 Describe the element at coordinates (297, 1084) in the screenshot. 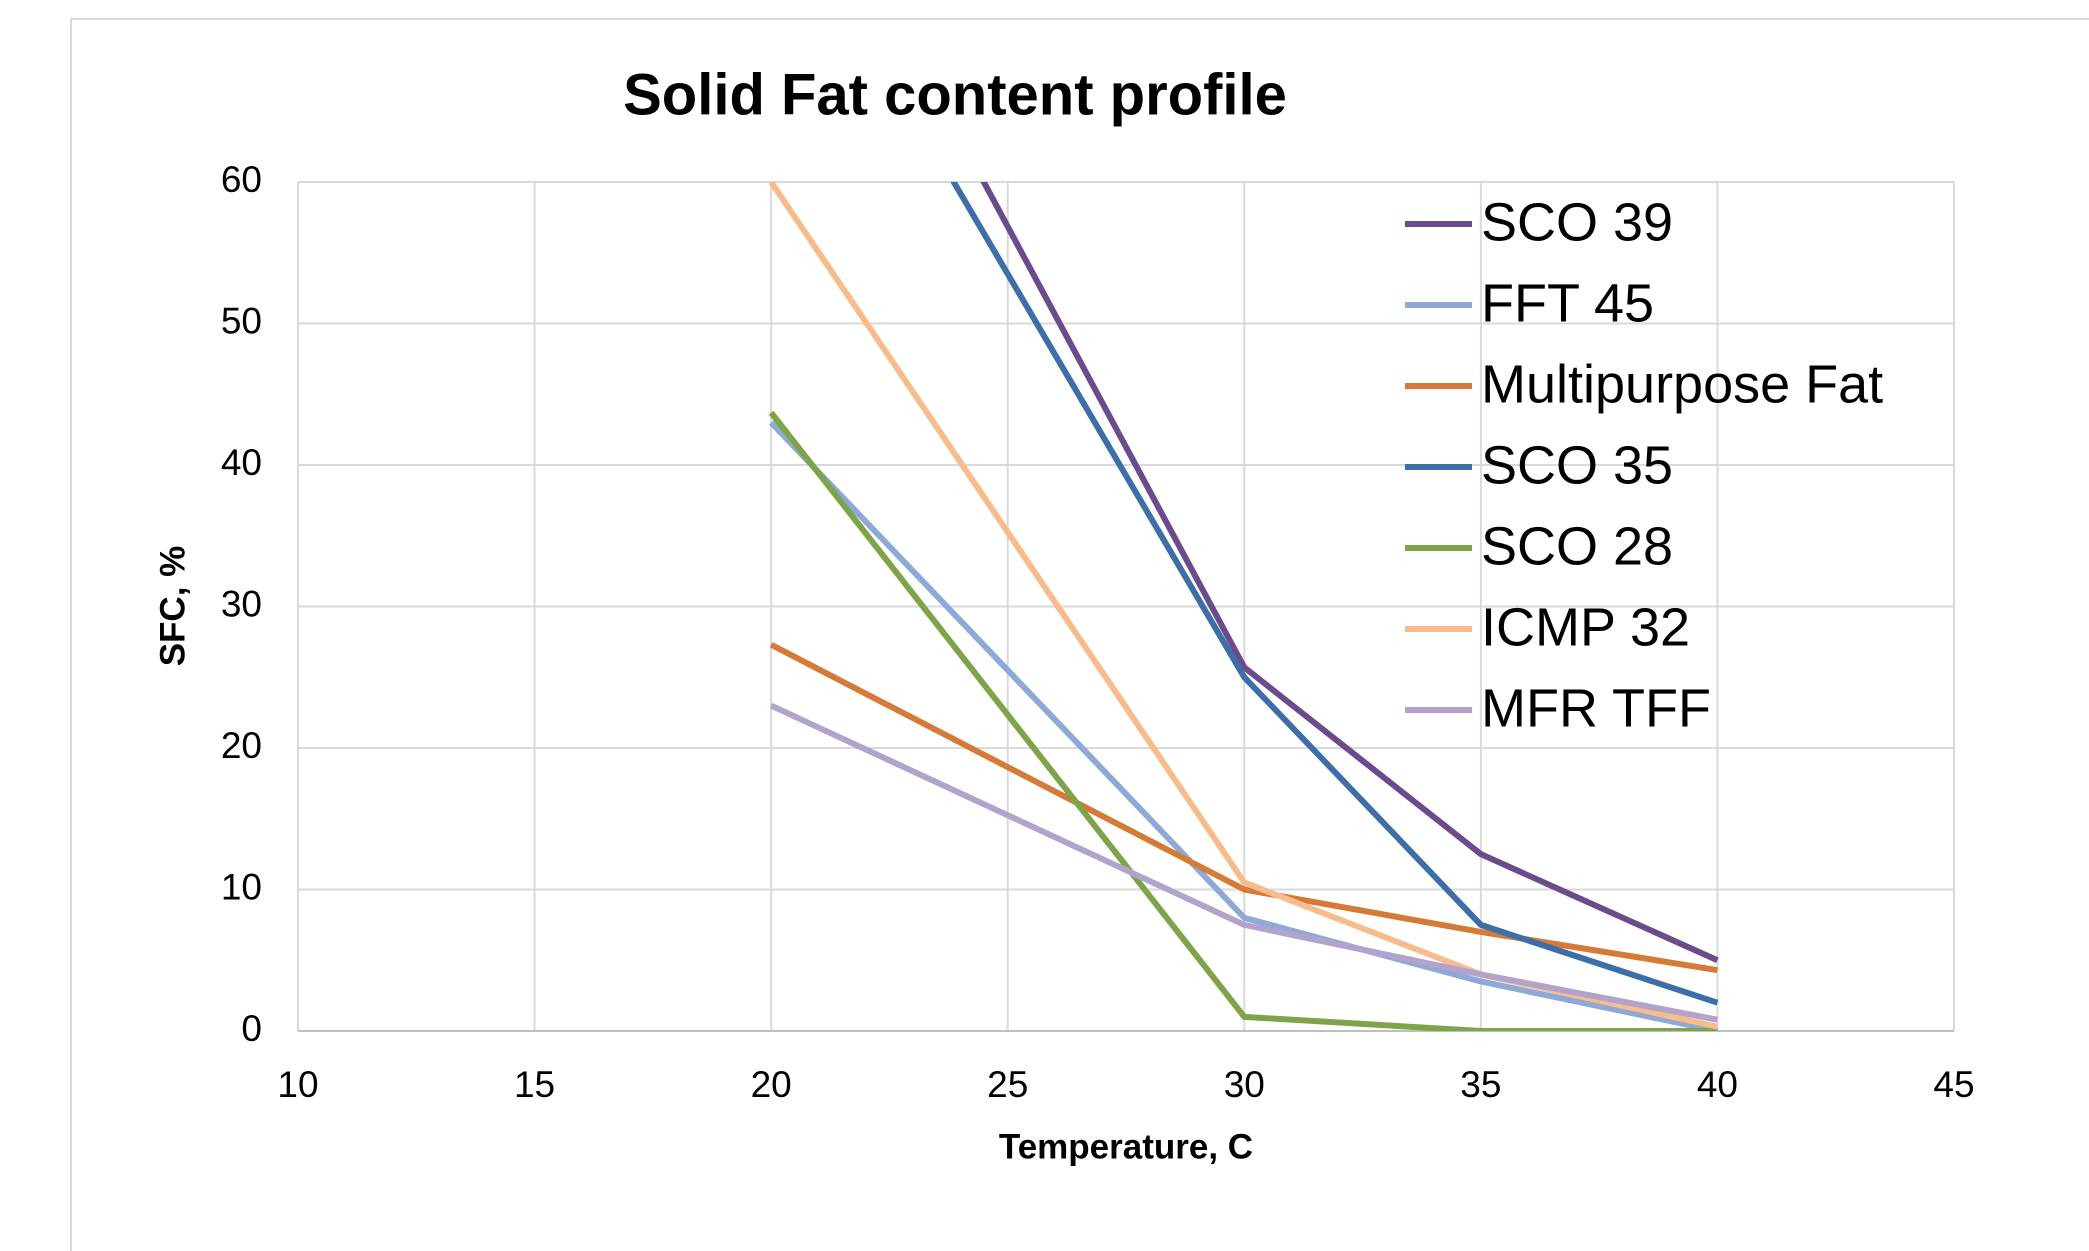

I see `x-tick-label: 10` at that location.